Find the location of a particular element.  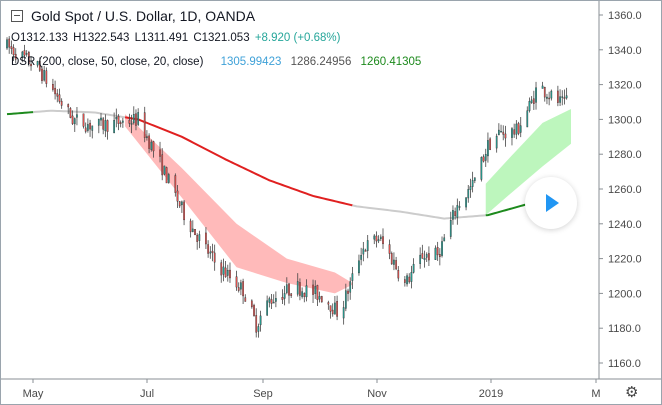

y-tick-label: 1180.0 is located at coordinates (624, 329).